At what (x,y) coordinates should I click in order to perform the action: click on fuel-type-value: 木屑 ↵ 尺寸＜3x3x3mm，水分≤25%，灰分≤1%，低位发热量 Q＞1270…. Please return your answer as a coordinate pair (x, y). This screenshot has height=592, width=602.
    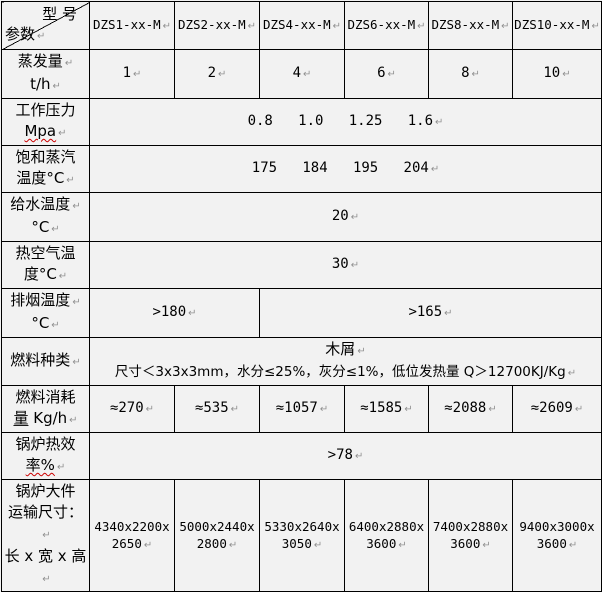
    Looking at the image, I should click on (345, 361).